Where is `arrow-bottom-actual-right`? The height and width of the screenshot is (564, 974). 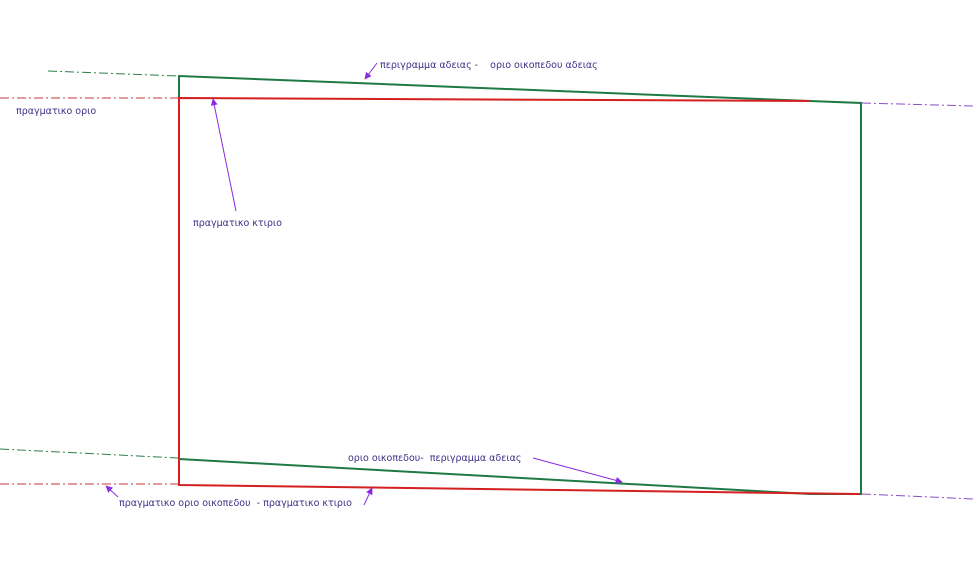
arrow-bottom-actual-right is located at coordinates (368, 496).